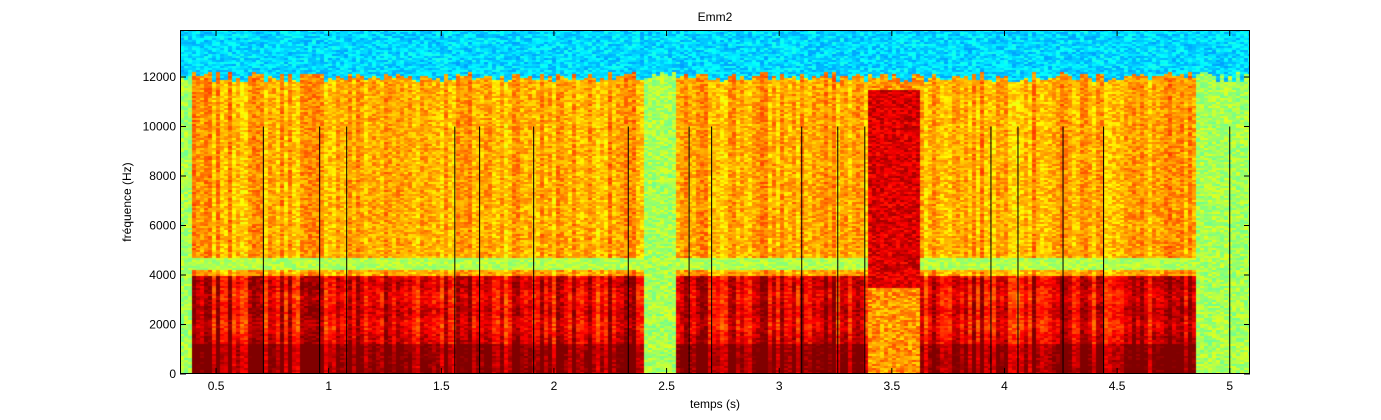 The image size is (1381, 420). What do you see at coordinates (160, 77) in the screenshot?
I see `y-tick-label: 12000` at bounding box center [160, 77].